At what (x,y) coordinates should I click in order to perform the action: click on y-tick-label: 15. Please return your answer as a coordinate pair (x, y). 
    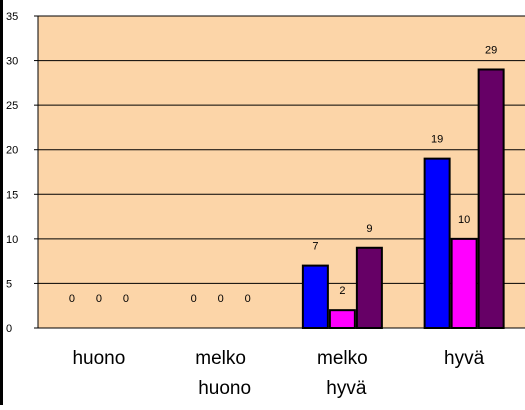
    Looking at the image, I should click on (12, 195).